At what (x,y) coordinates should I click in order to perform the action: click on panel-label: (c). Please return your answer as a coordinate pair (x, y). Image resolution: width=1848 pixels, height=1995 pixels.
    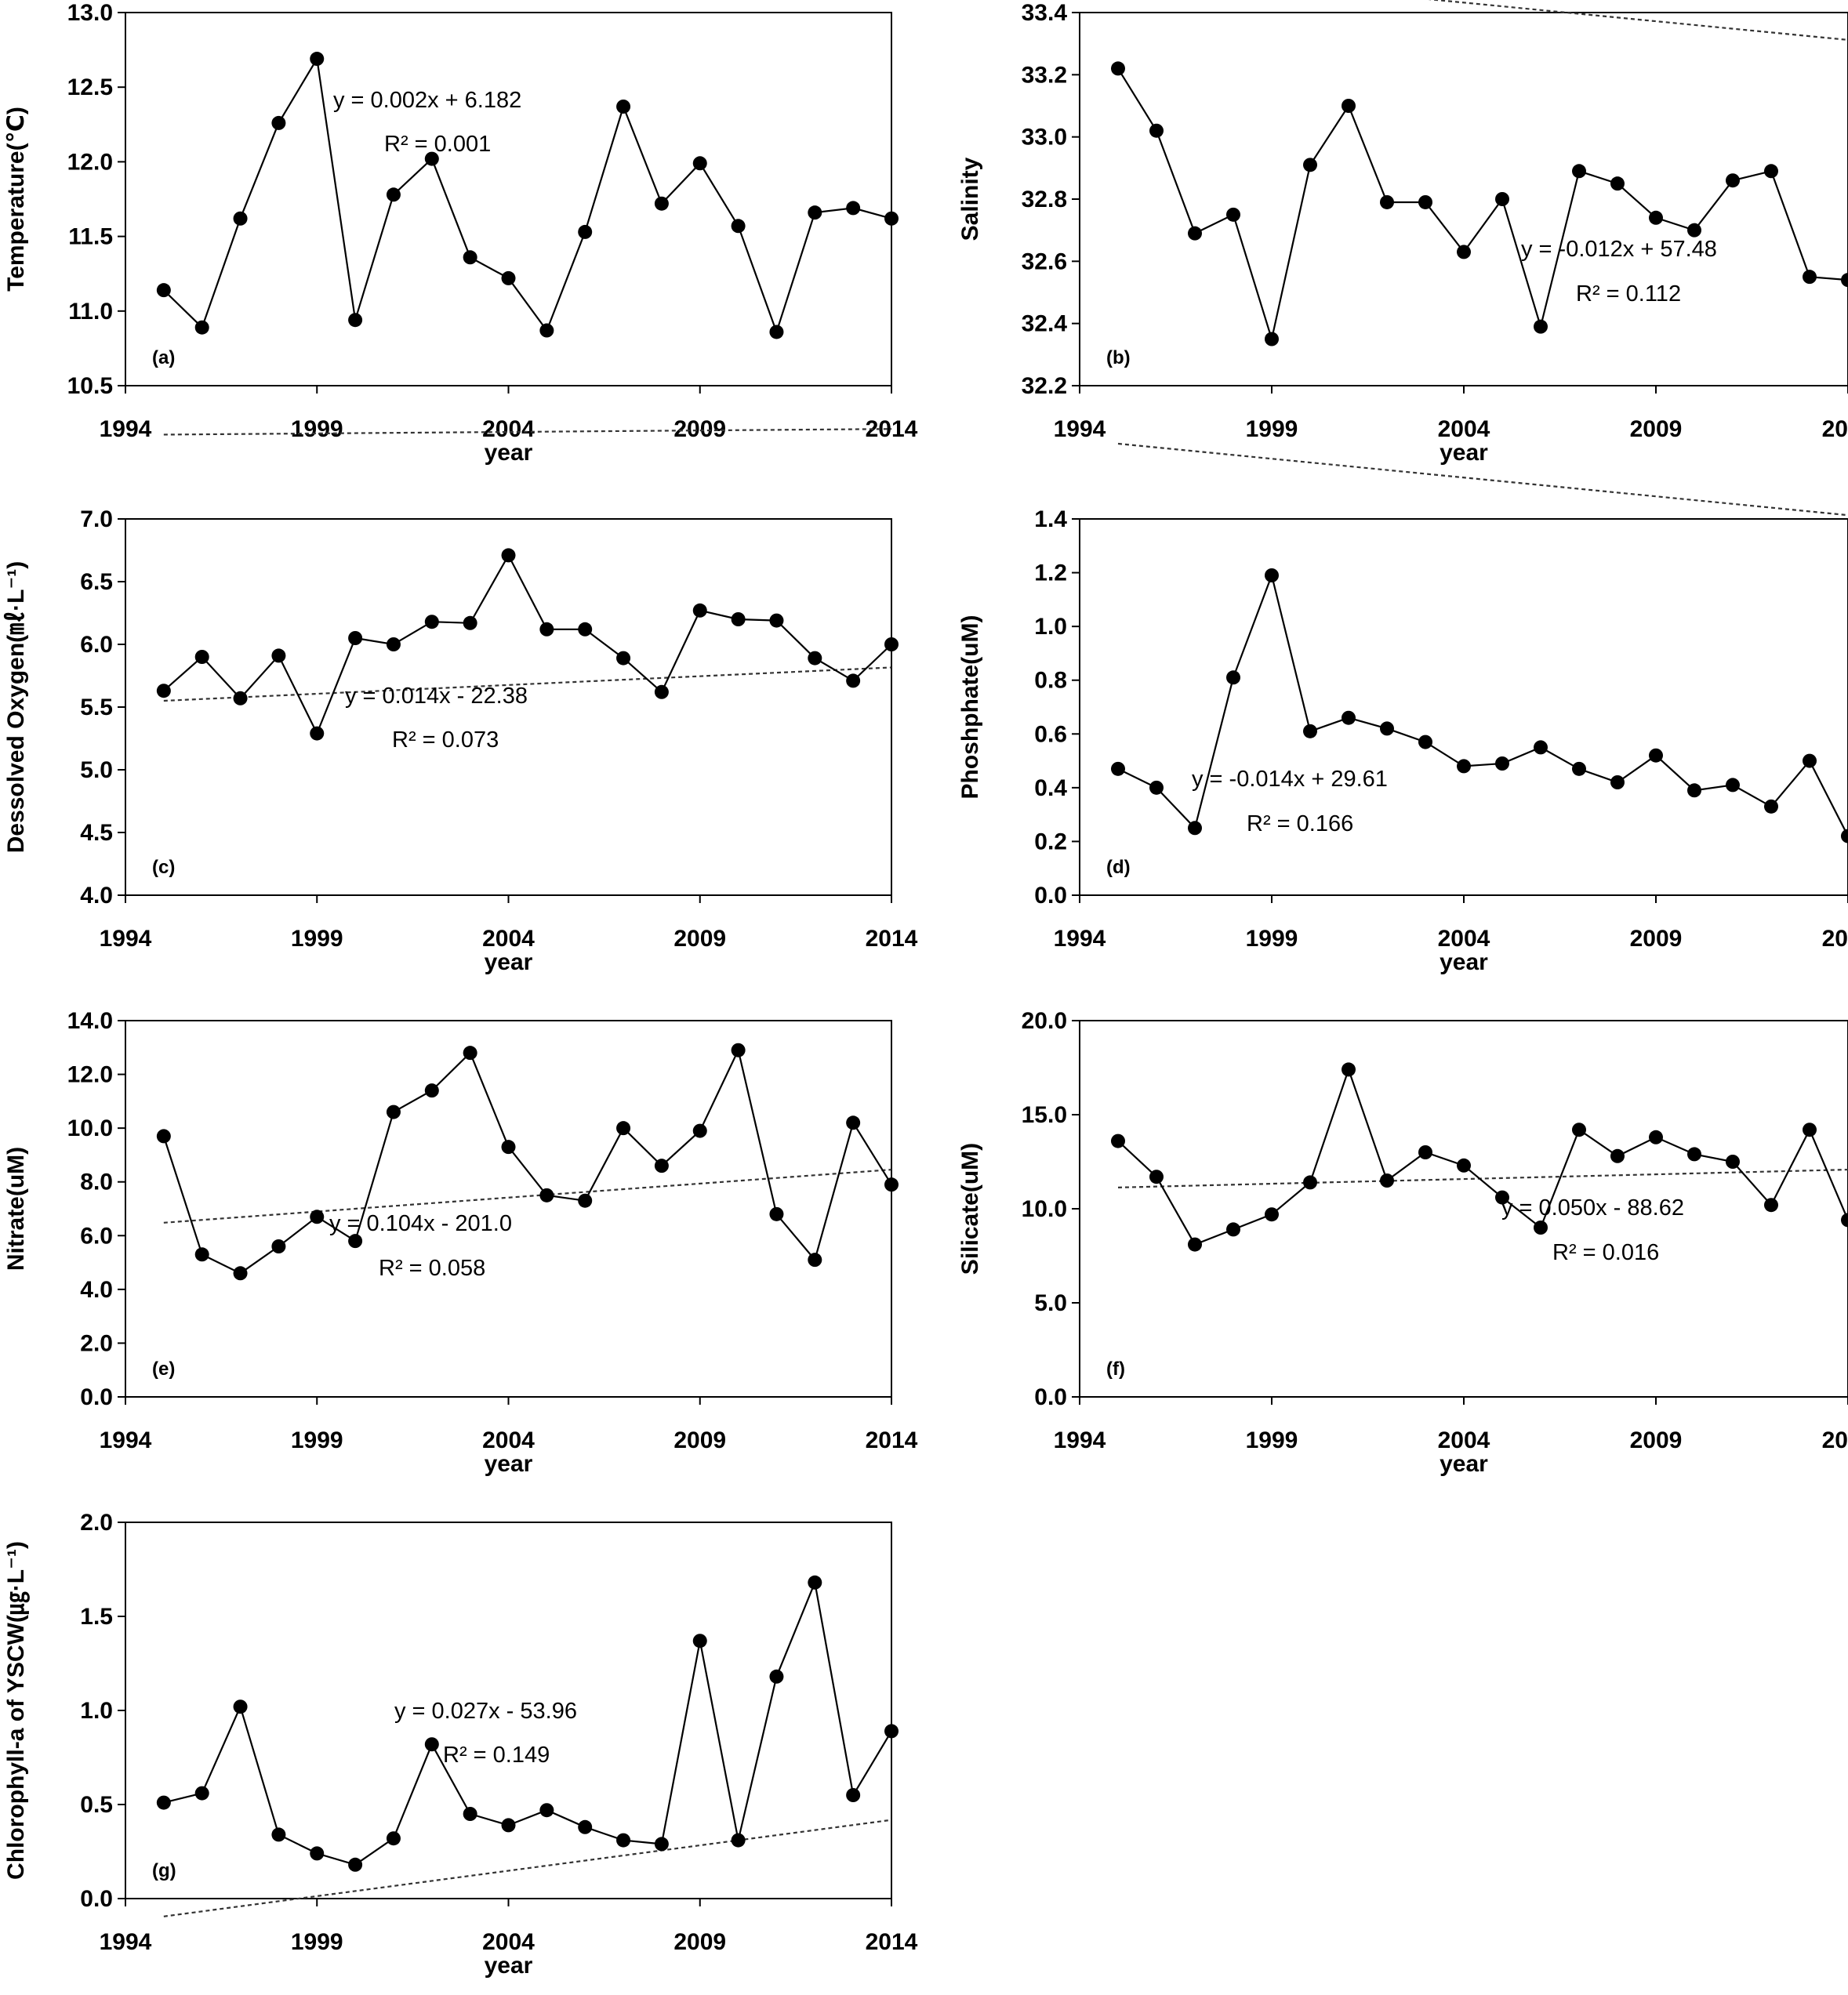
    Looking at the image, I should click on (163, 868).